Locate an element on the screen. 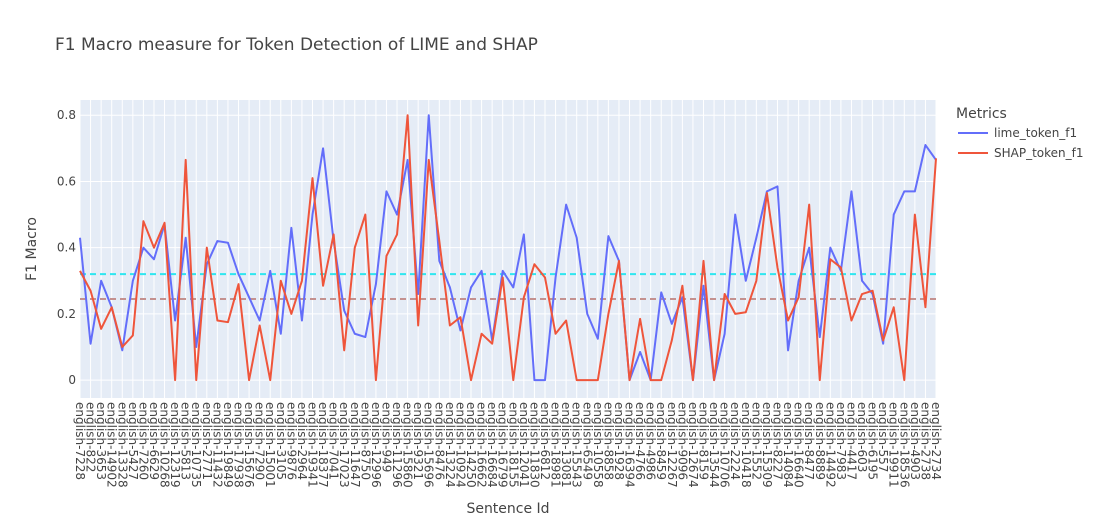 This screenshot has height=525, width=1105. x-tick-label: english-1552 is located at coordinates (756, 441).